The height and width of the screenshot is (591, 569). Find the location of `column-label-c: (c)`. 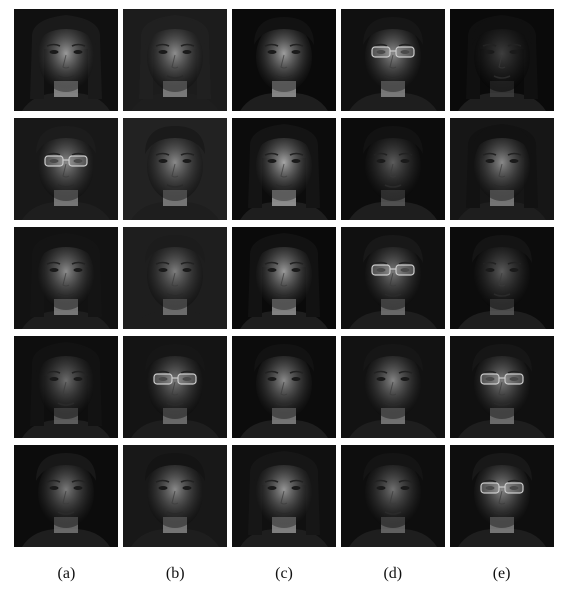

column-label-c: (c) is located at coordinates (284, 573).